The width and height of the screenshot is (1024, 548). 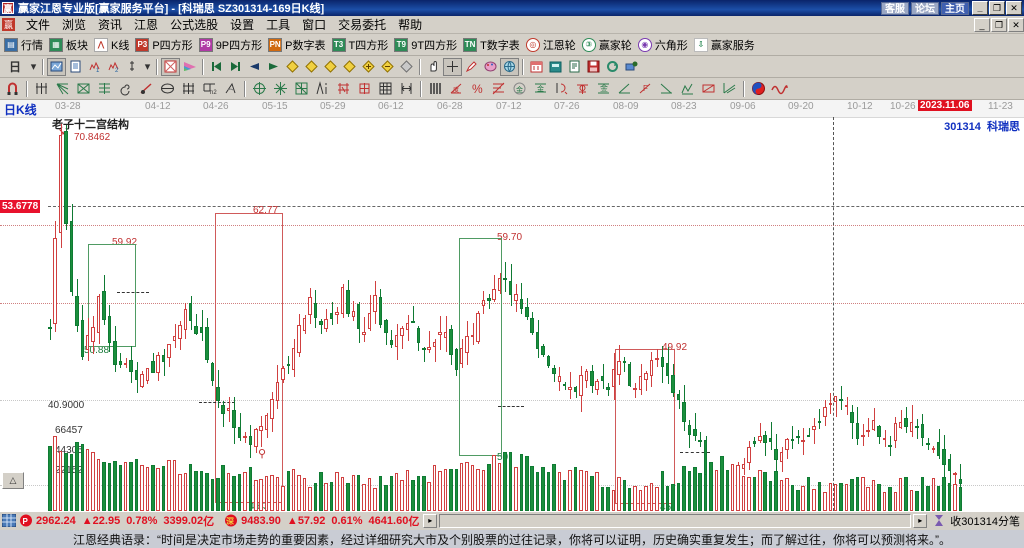 I want to click on toolbar-kline-button: ⋀ K线, so click(x=112, y=45).